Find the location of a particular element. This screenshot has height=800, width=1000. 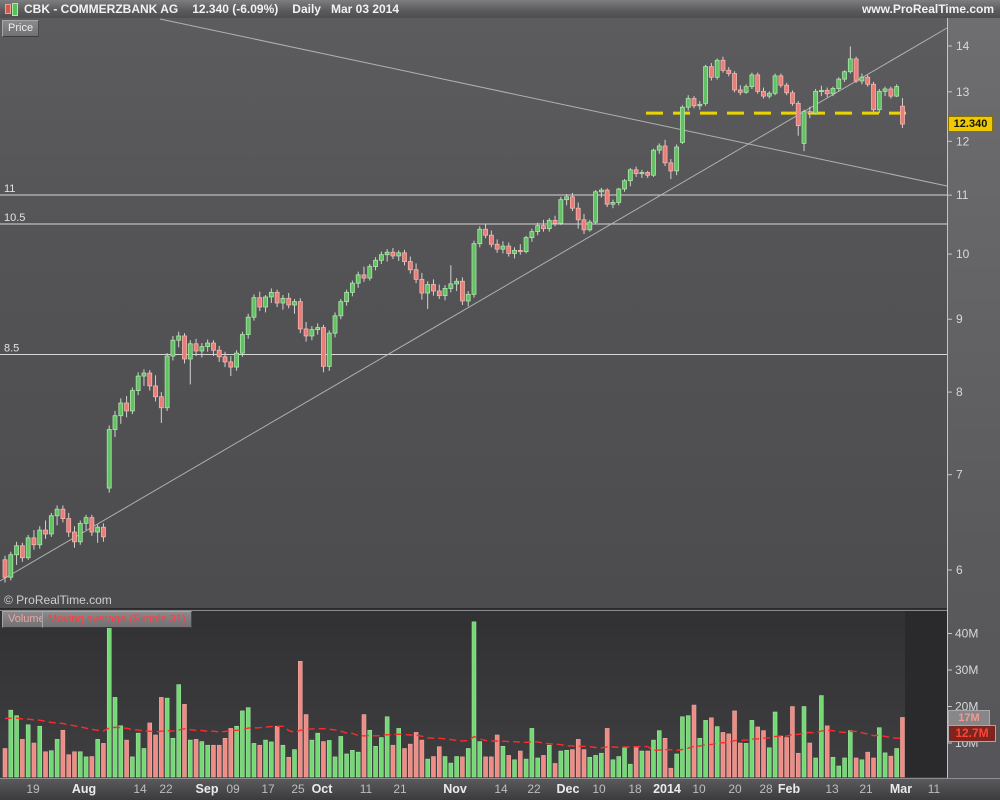

copyright-watermark: © ProRealTime.com is located at coordinates (58, 600).